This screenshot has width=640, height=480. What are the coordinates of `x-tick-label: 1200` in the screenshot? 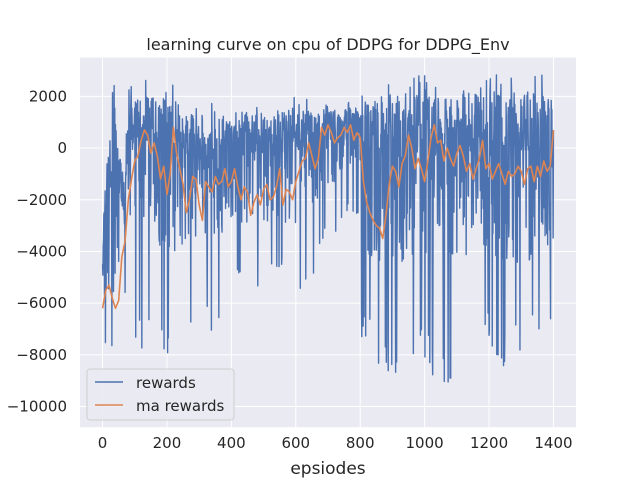 It's located at (489, 443).